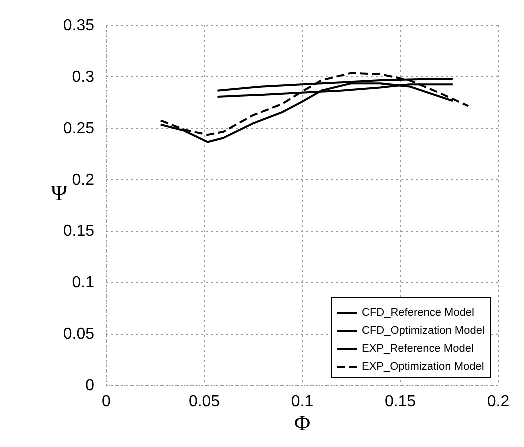 This screenshot has height=447, width=524. What do you see at coordinates (423, 367) in the screenshot?
I see `legend-label: EXP_Optimization Model` at bounding box center [423, 367].